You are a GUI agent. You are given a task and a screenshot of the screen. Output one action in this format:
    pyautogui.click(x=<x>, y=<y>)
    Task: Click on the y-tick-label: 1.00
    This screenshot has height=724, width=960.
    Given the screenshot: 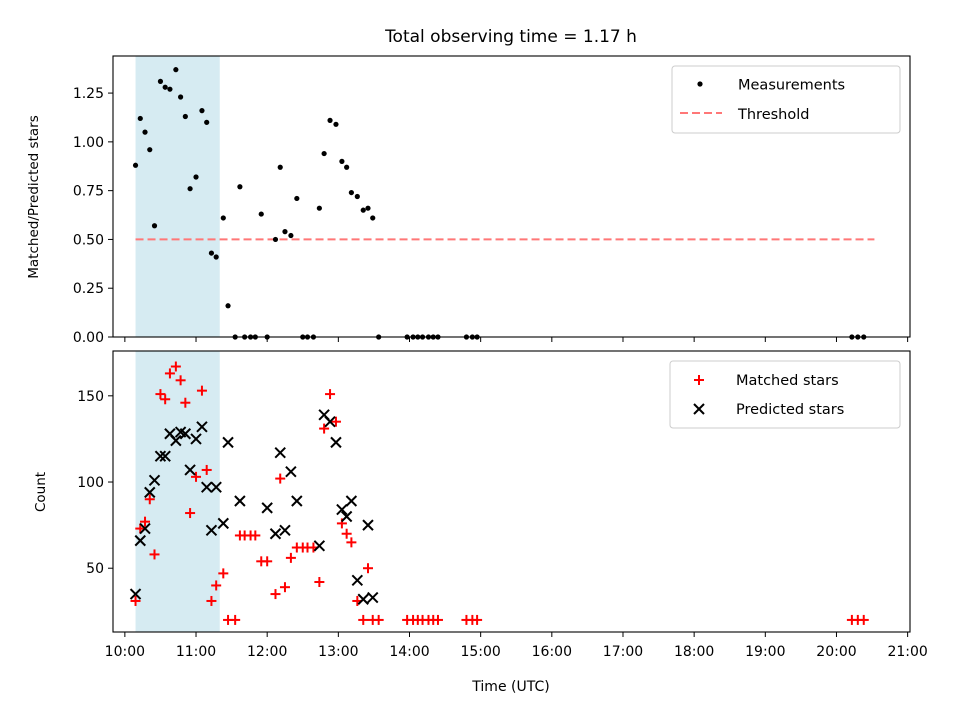 What is the action you would take?
    pyautogui.click(x=88, y=143)
    